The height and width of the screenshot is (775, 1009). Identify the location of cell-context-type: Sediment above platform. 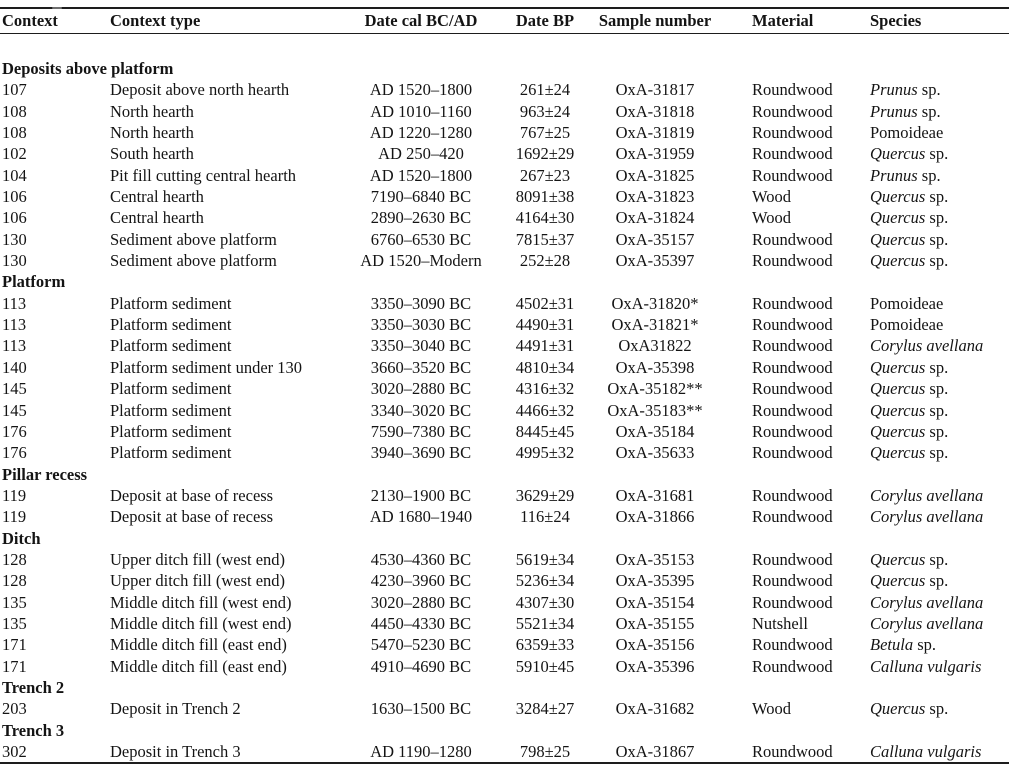
(193, 239).